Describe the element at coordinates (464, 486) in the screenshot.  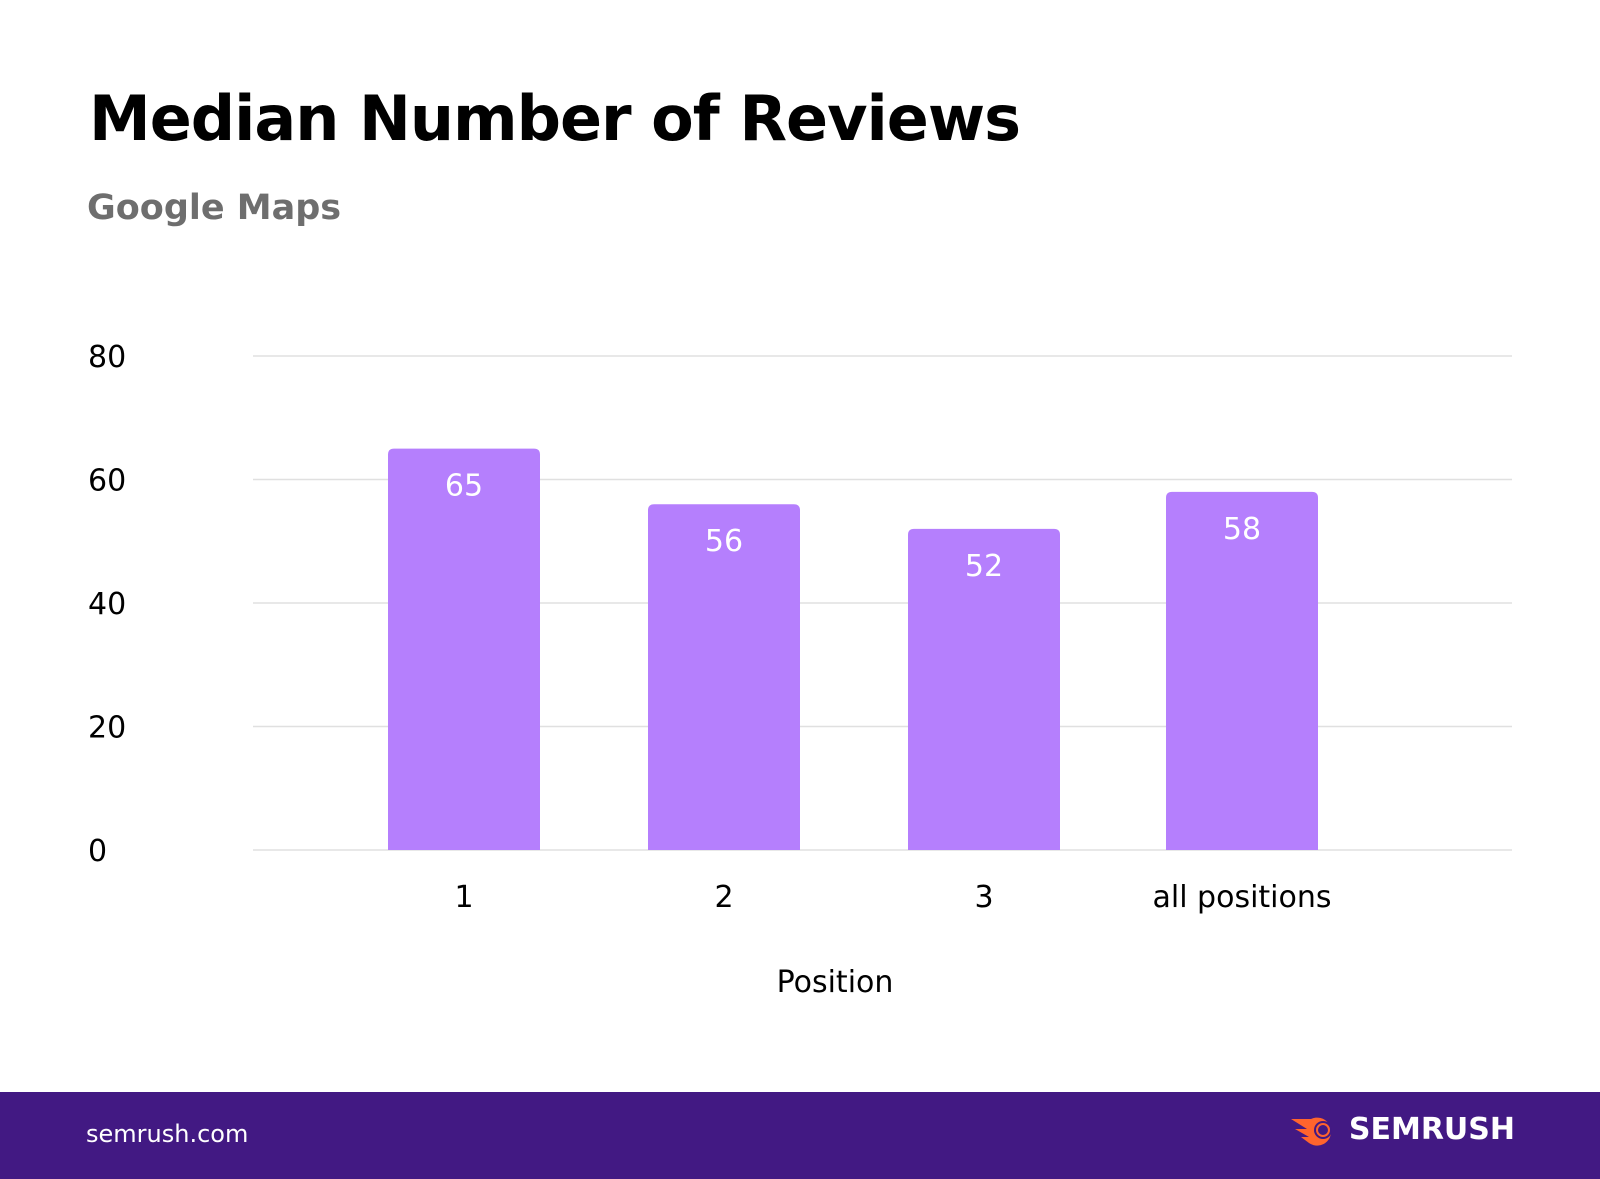
I see `data-label: 65` at that location.